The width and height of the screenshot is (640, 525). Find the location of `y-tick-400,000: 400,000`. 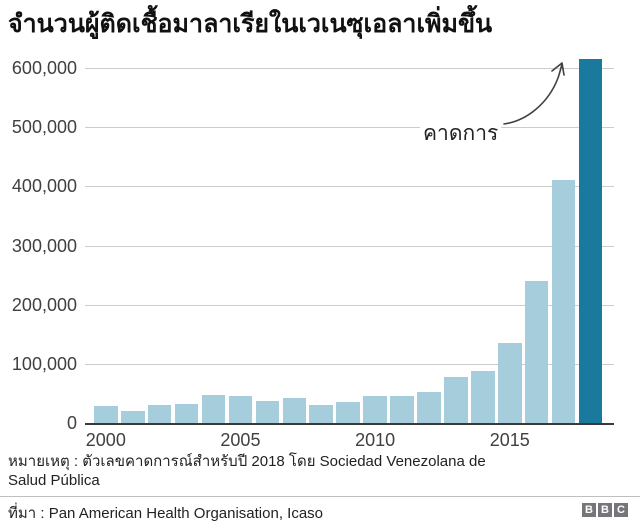

y-tick-400,000: 400,000 is located at coordinates (44, 186).